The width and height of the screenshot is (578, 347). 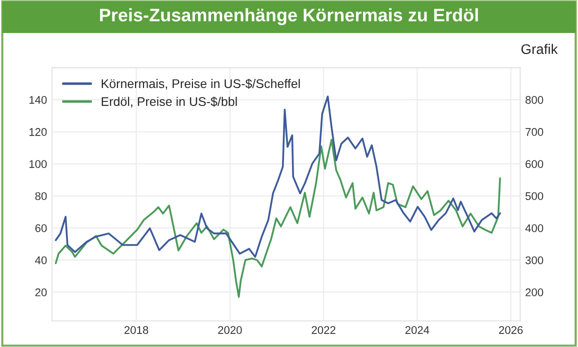 What do you see at coordinates (511, 330) in the screenshot?
I see `x-tick-label: 2026` at bounding box center [511, 330].